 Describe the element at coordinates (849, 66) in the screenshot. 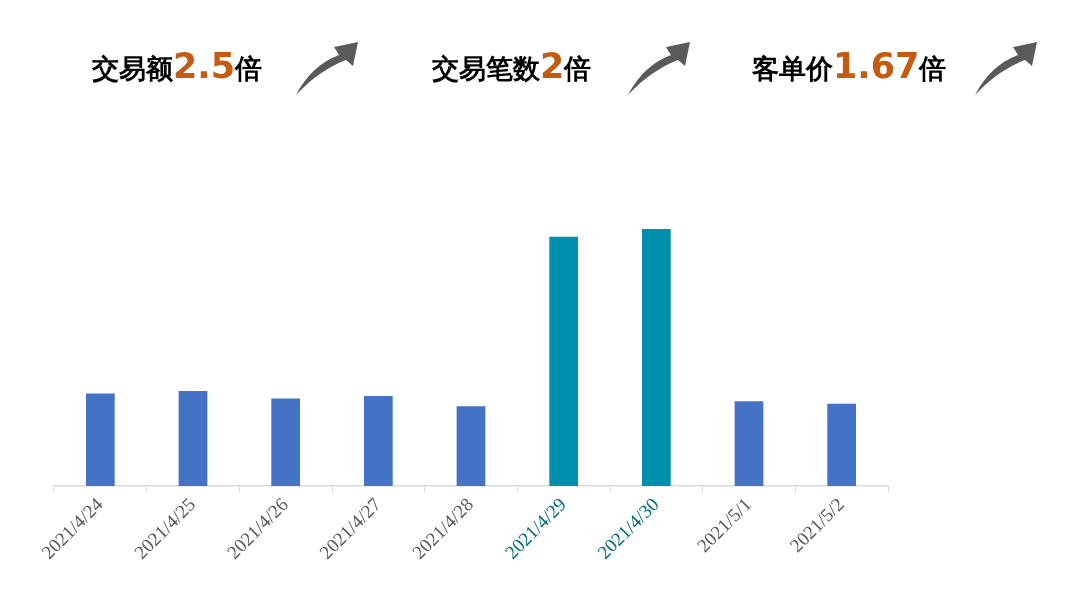

I see `text: 客单价1.67倍` at that location.